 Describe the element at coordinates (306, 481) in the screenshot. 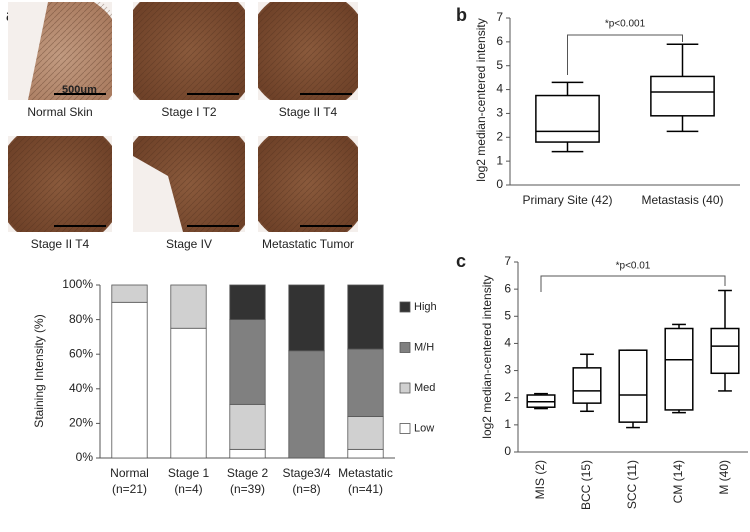

I see `x-tick-label: Stage3/4 (n=8)` at that location.